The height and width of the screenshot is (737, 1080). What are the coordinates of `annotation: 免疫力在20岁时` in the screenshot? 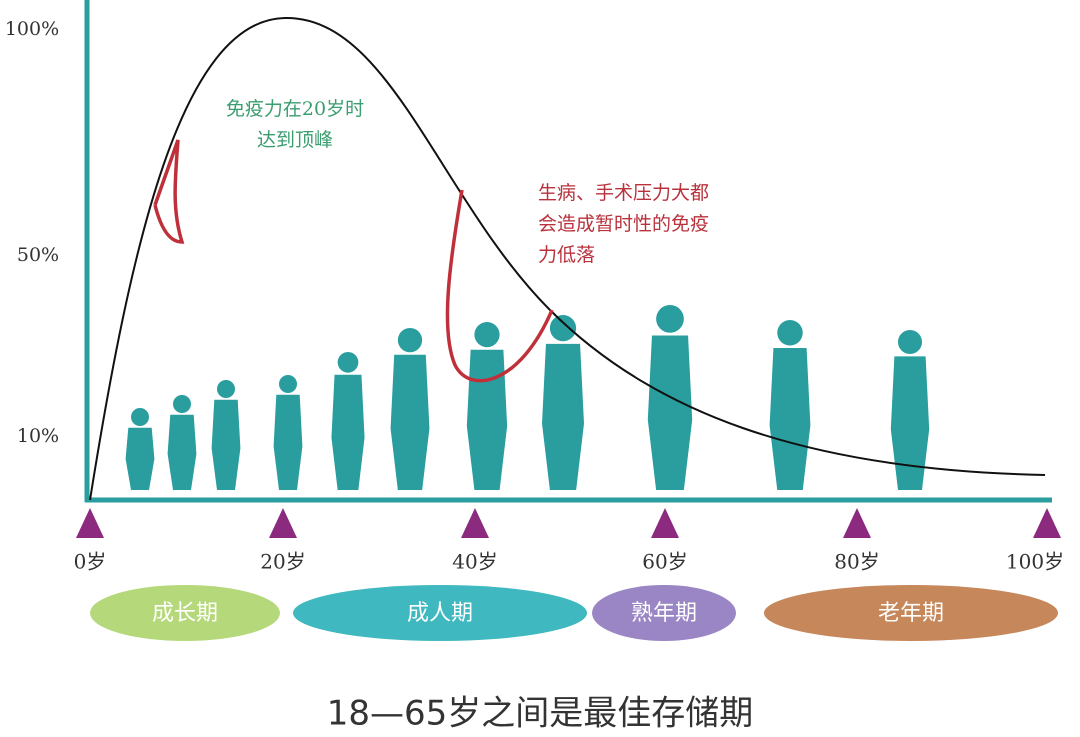 It's located at (295, 109).